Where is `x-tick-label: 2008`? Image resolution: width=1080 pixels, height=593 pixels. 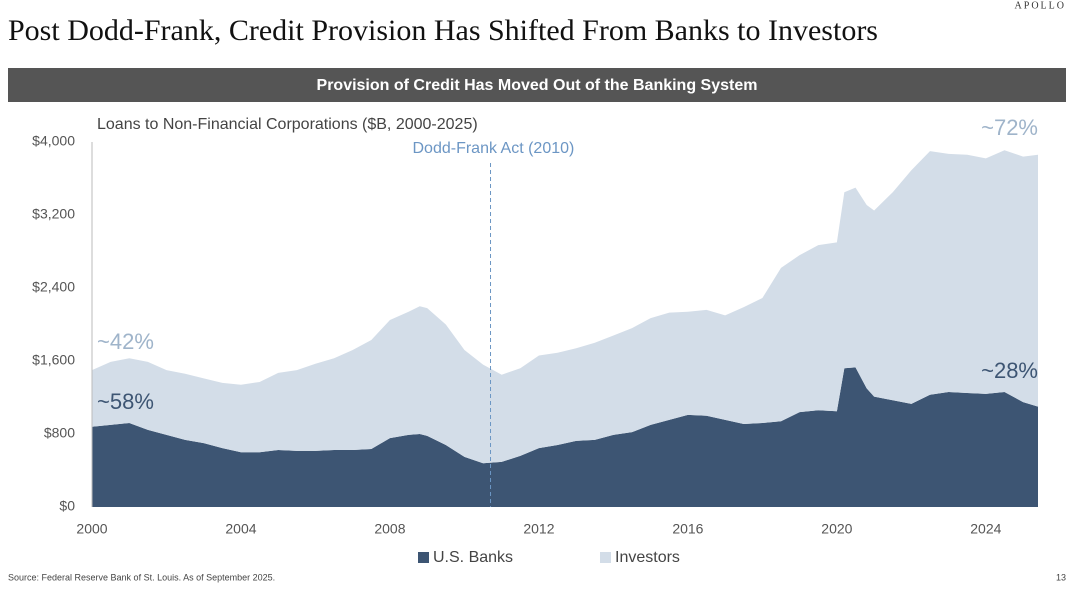
x-tick-label: 2008 is located at coordinates (389, 529).